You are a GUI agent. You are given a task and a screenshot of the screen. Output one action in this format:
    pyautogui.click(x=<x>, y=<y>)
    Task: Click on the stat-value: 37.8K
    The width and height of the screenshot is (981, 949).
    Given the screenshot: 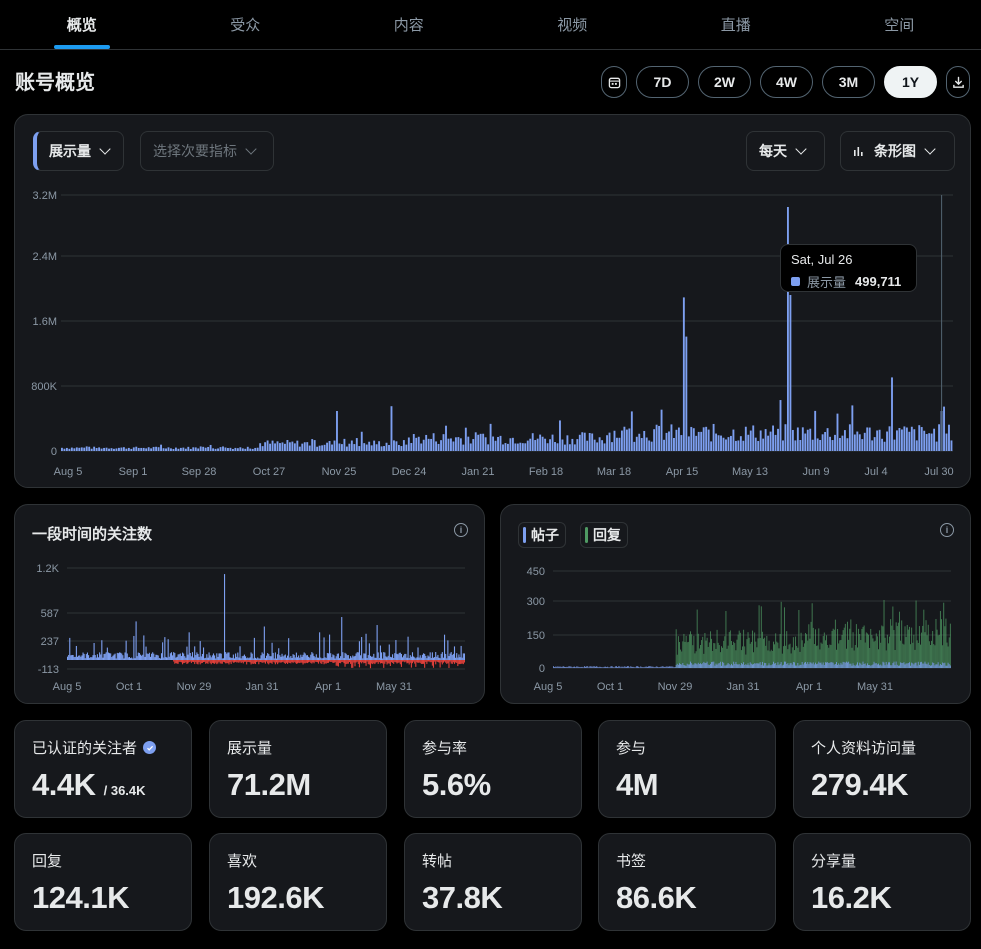 What is the action you would take?
    pyautogui.click(x=462, y=897)
    